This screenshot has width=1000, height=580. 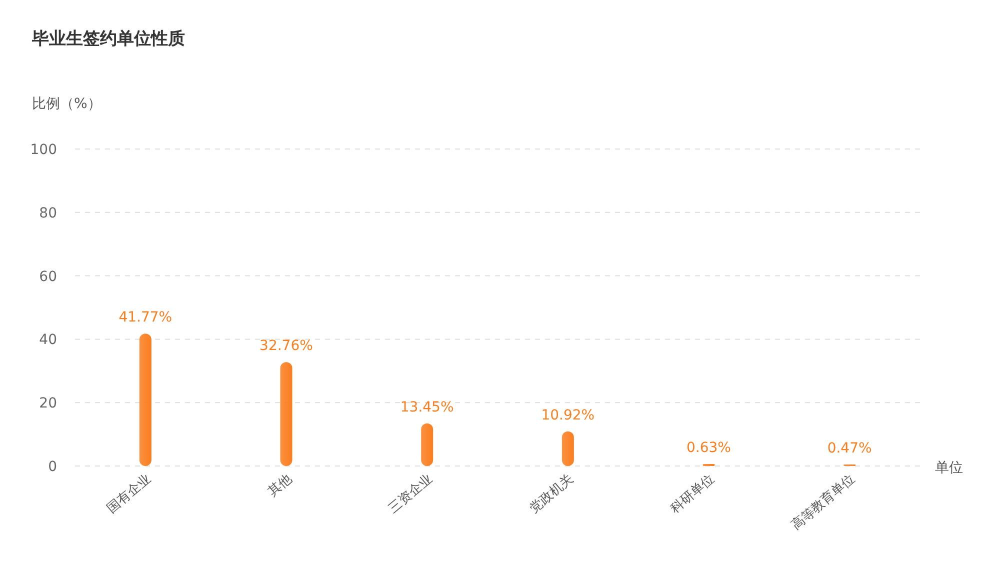 I want to click on data-label: 13.45%, so click(x=427, y=407).